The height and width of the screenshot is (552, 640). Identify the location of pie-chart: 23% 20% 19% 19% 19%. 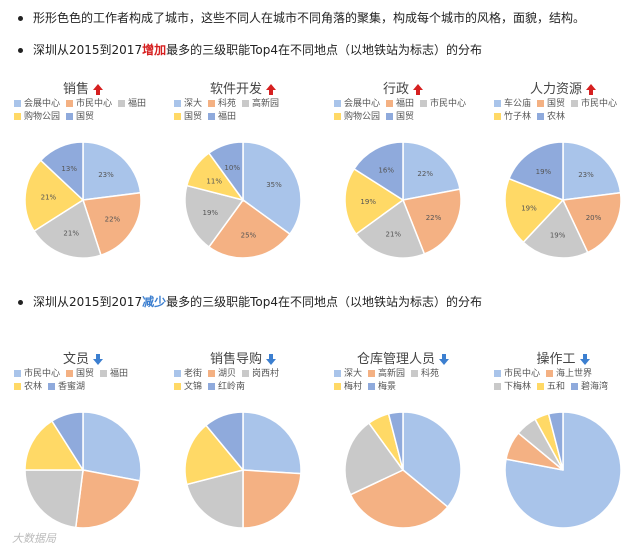
(563, 200).